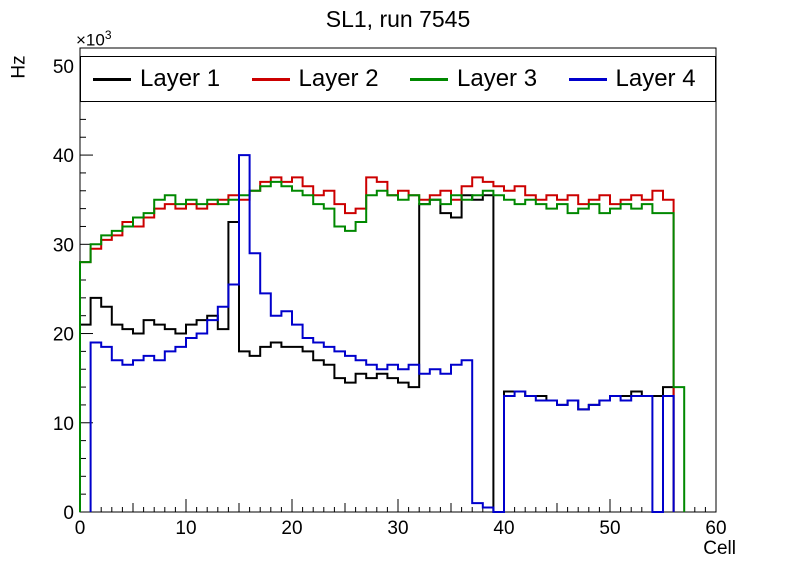 Image resolution: width=796 pixels, height=572 pixels. What do you see at coordinates (108, 35) in the screenshot?
I see `y-multiplier-exponent: 3` at bounding box center [108, 35].